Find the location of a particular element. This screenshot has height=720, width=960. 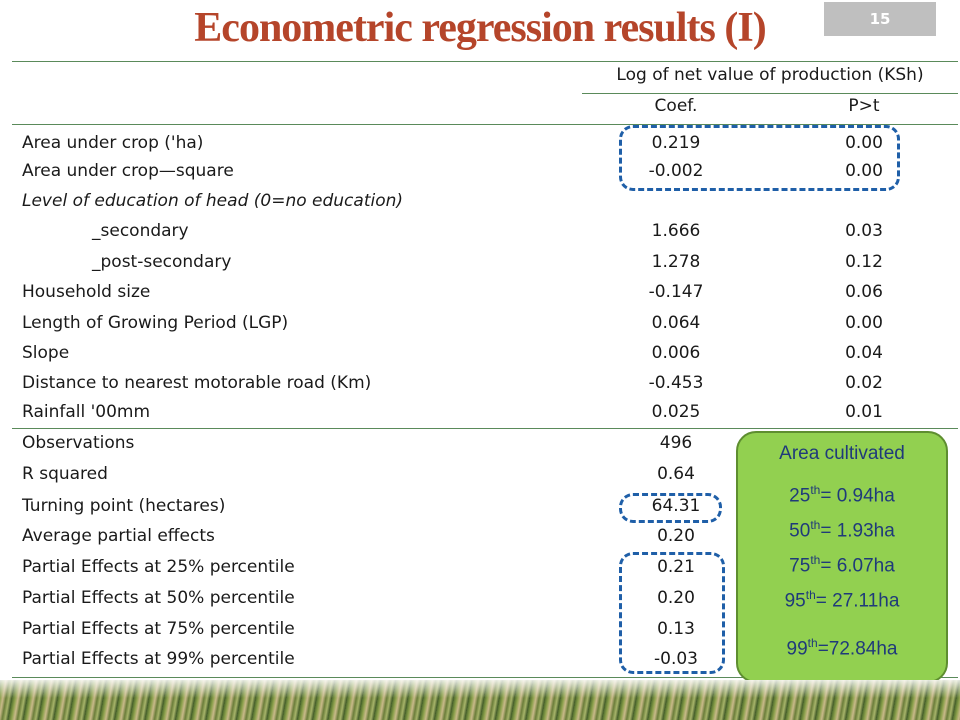

row-label: Distance to nearest motorable road (Km) is located at coordinates (197, 383).